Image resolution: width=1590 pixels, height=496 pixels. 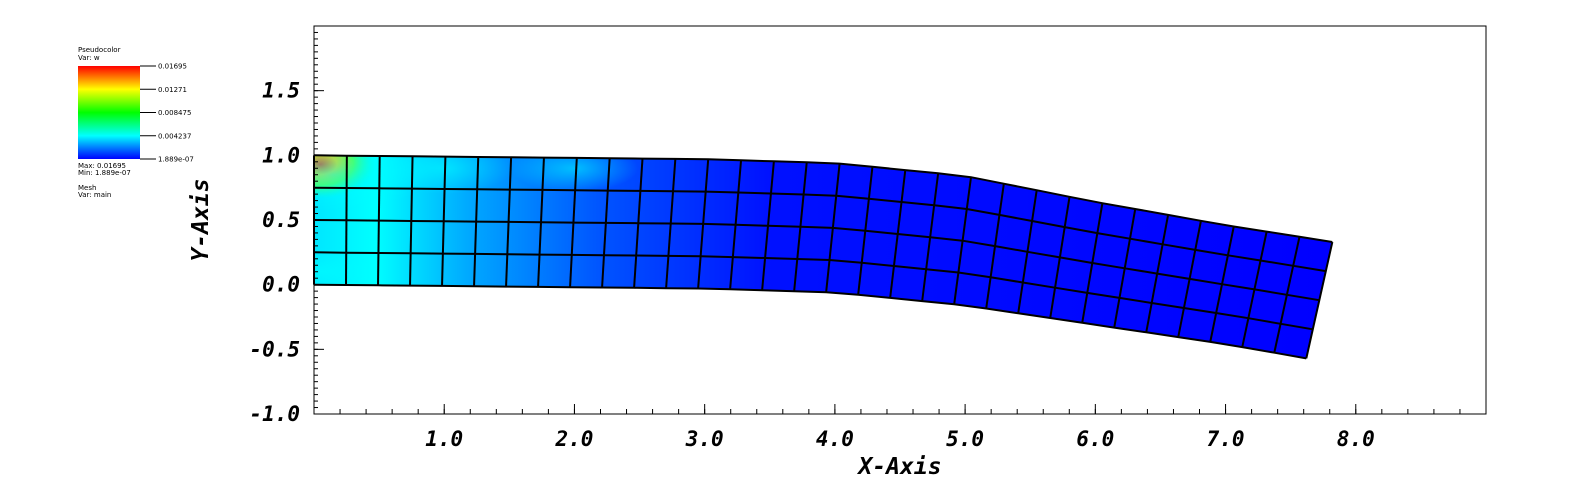 What do you see at coordinates (174, 113) in the screenshot?
I see `colorbar-tick-label: 0.008475` at bounding box center [174, 113].